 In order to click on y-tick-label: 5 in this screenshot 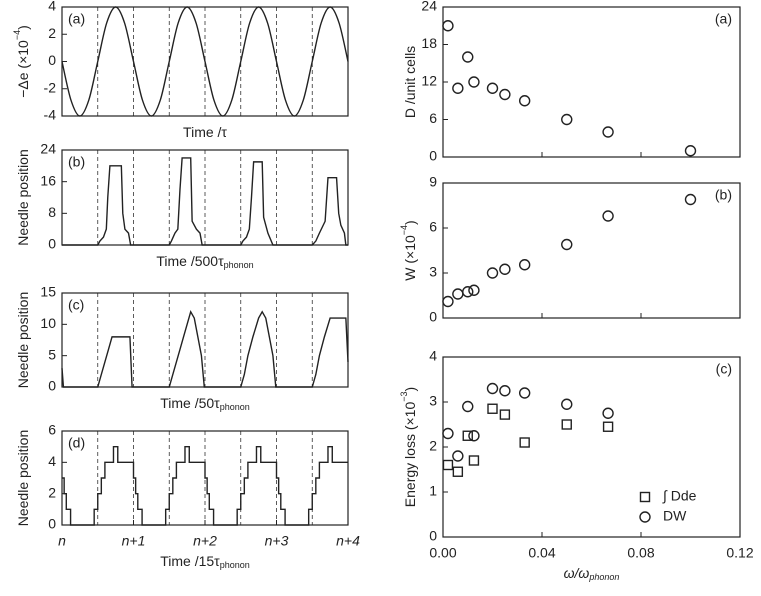, I will do `click(52, 354)`.